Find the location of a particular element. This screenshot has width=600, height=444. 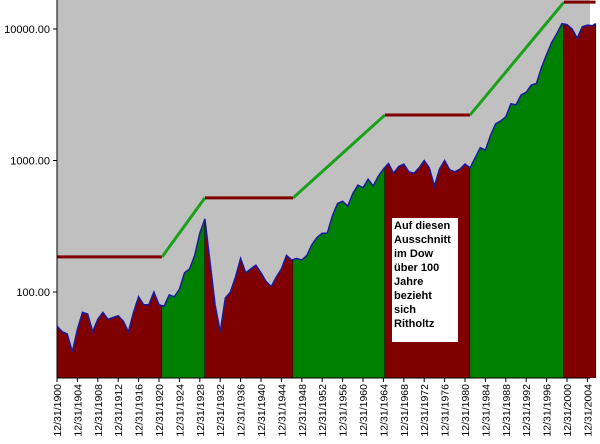

y-tick-label: 100.00 is located at coordinates (33, 293).